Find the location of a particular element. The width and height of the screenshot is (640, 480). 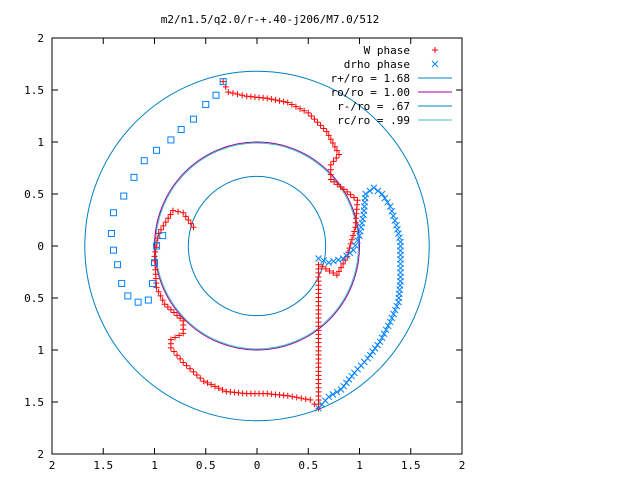

y-tick-label: 1.5 is located at coordinates (34, 402).